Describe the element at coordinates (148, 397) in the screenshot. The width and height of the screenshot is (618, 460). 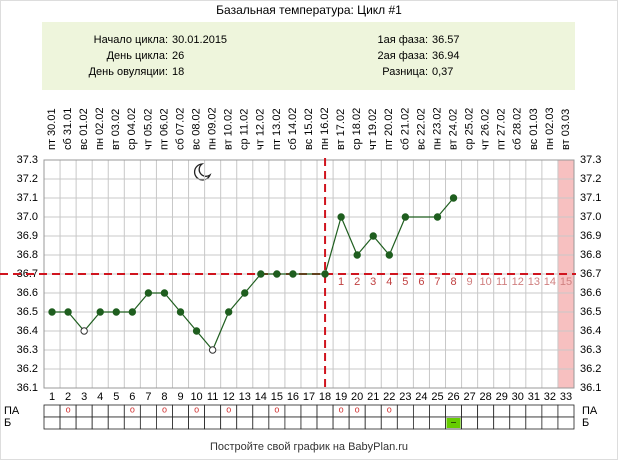
I see `x-tick-label: 7` at that location.